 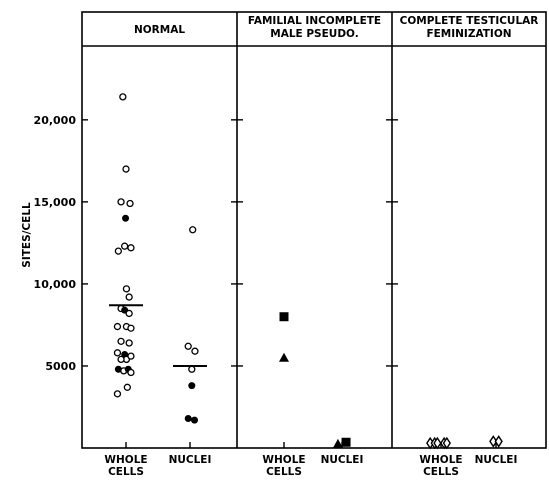 I want to click on panel-title: MALE PSEUDO., so click(x=314, y=34).